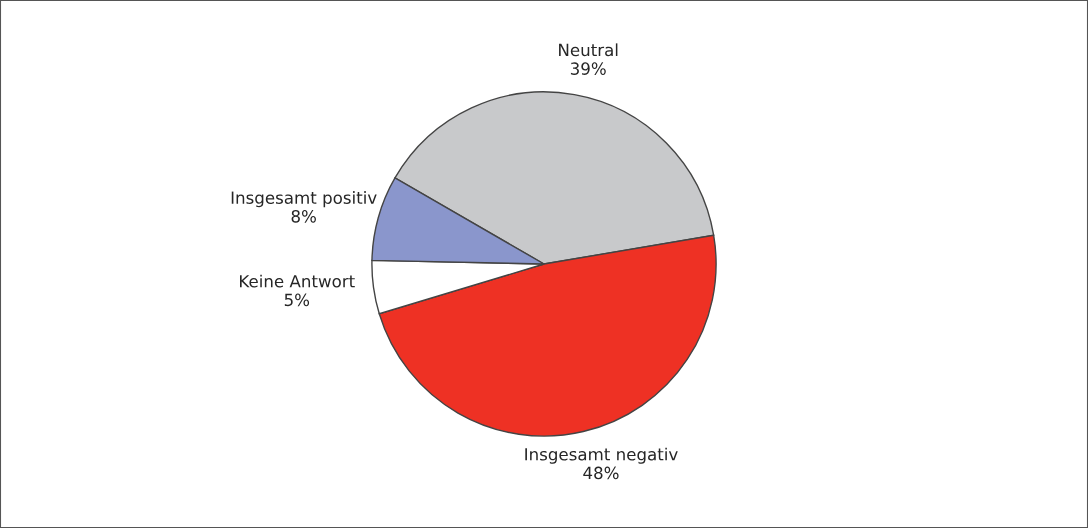  What do you see at coordinates (601, 473) in the screenshot?
I see `data-label: 48%` at bounding box center [601, 473].